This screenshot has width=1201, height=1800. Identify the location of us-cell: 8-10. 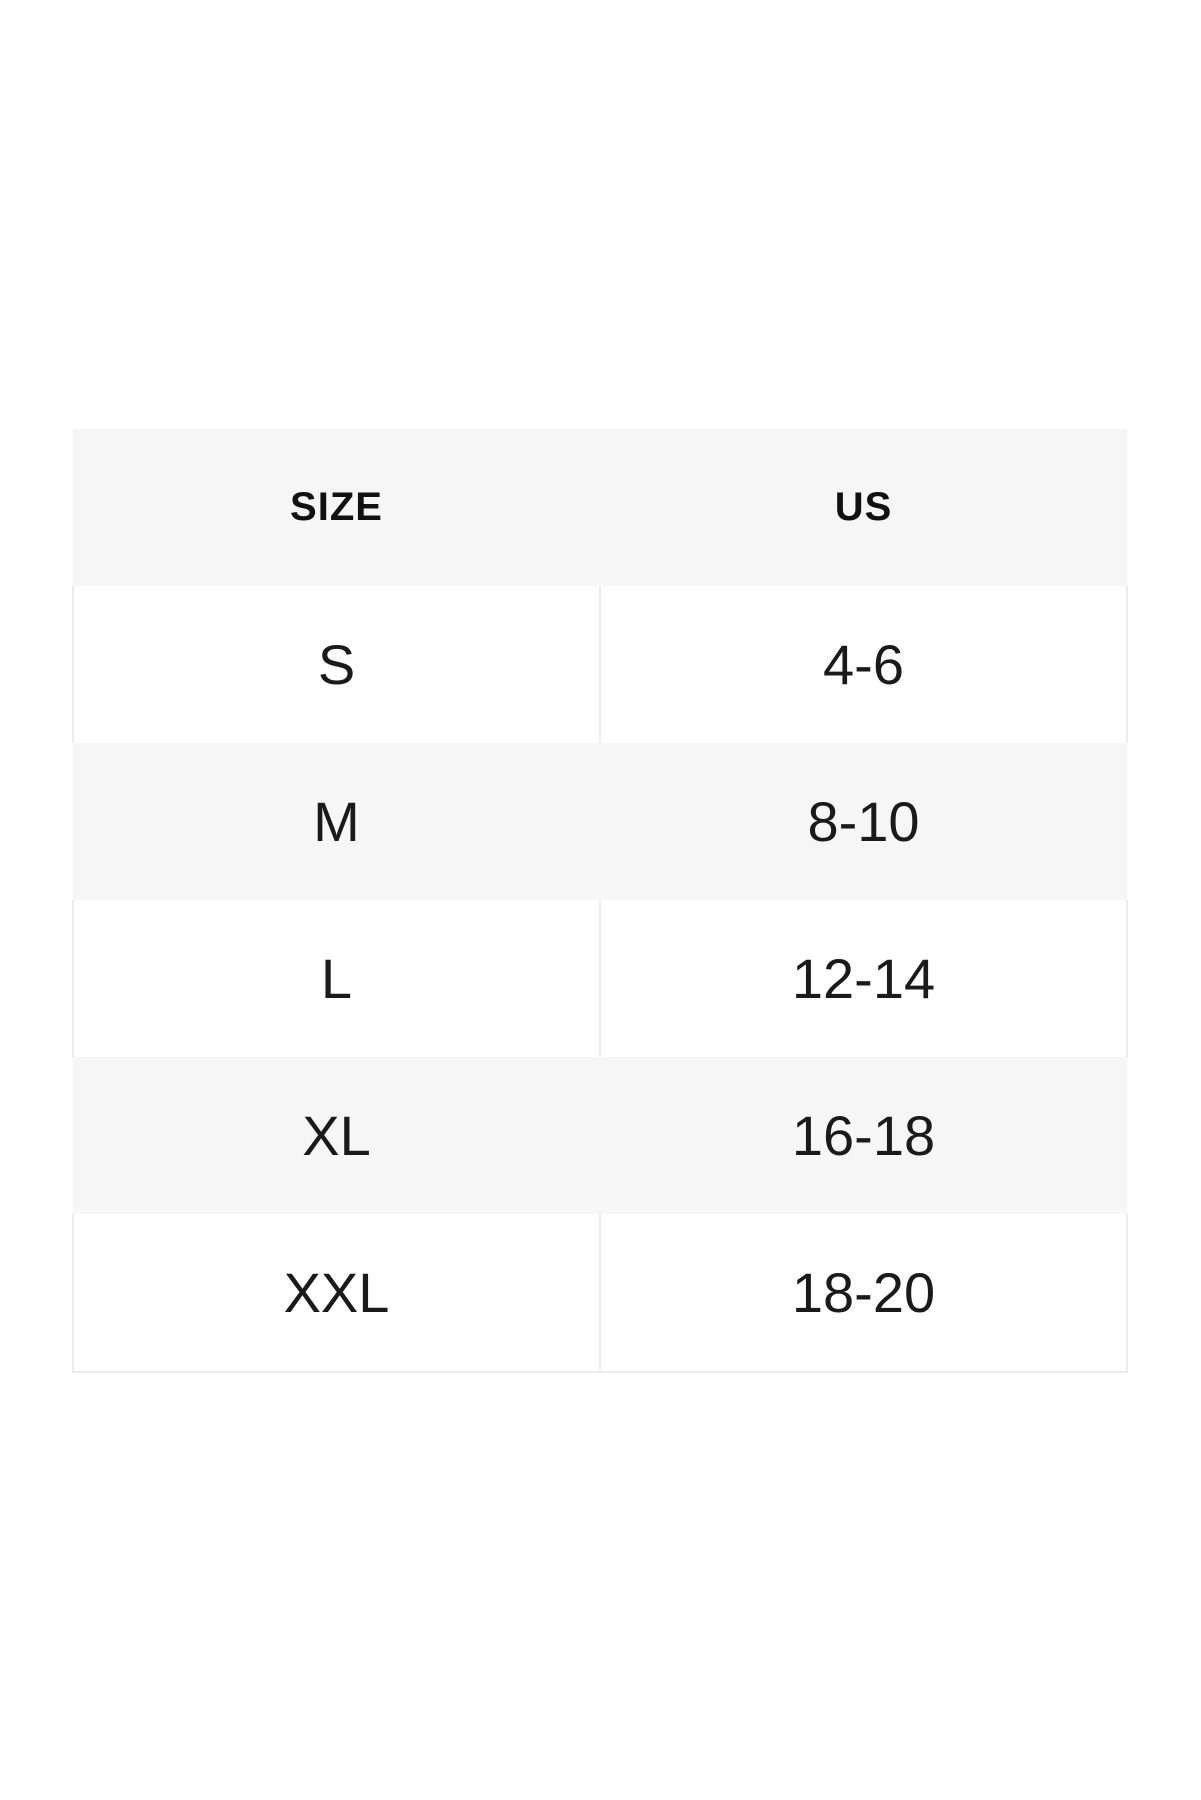
(863, 821).